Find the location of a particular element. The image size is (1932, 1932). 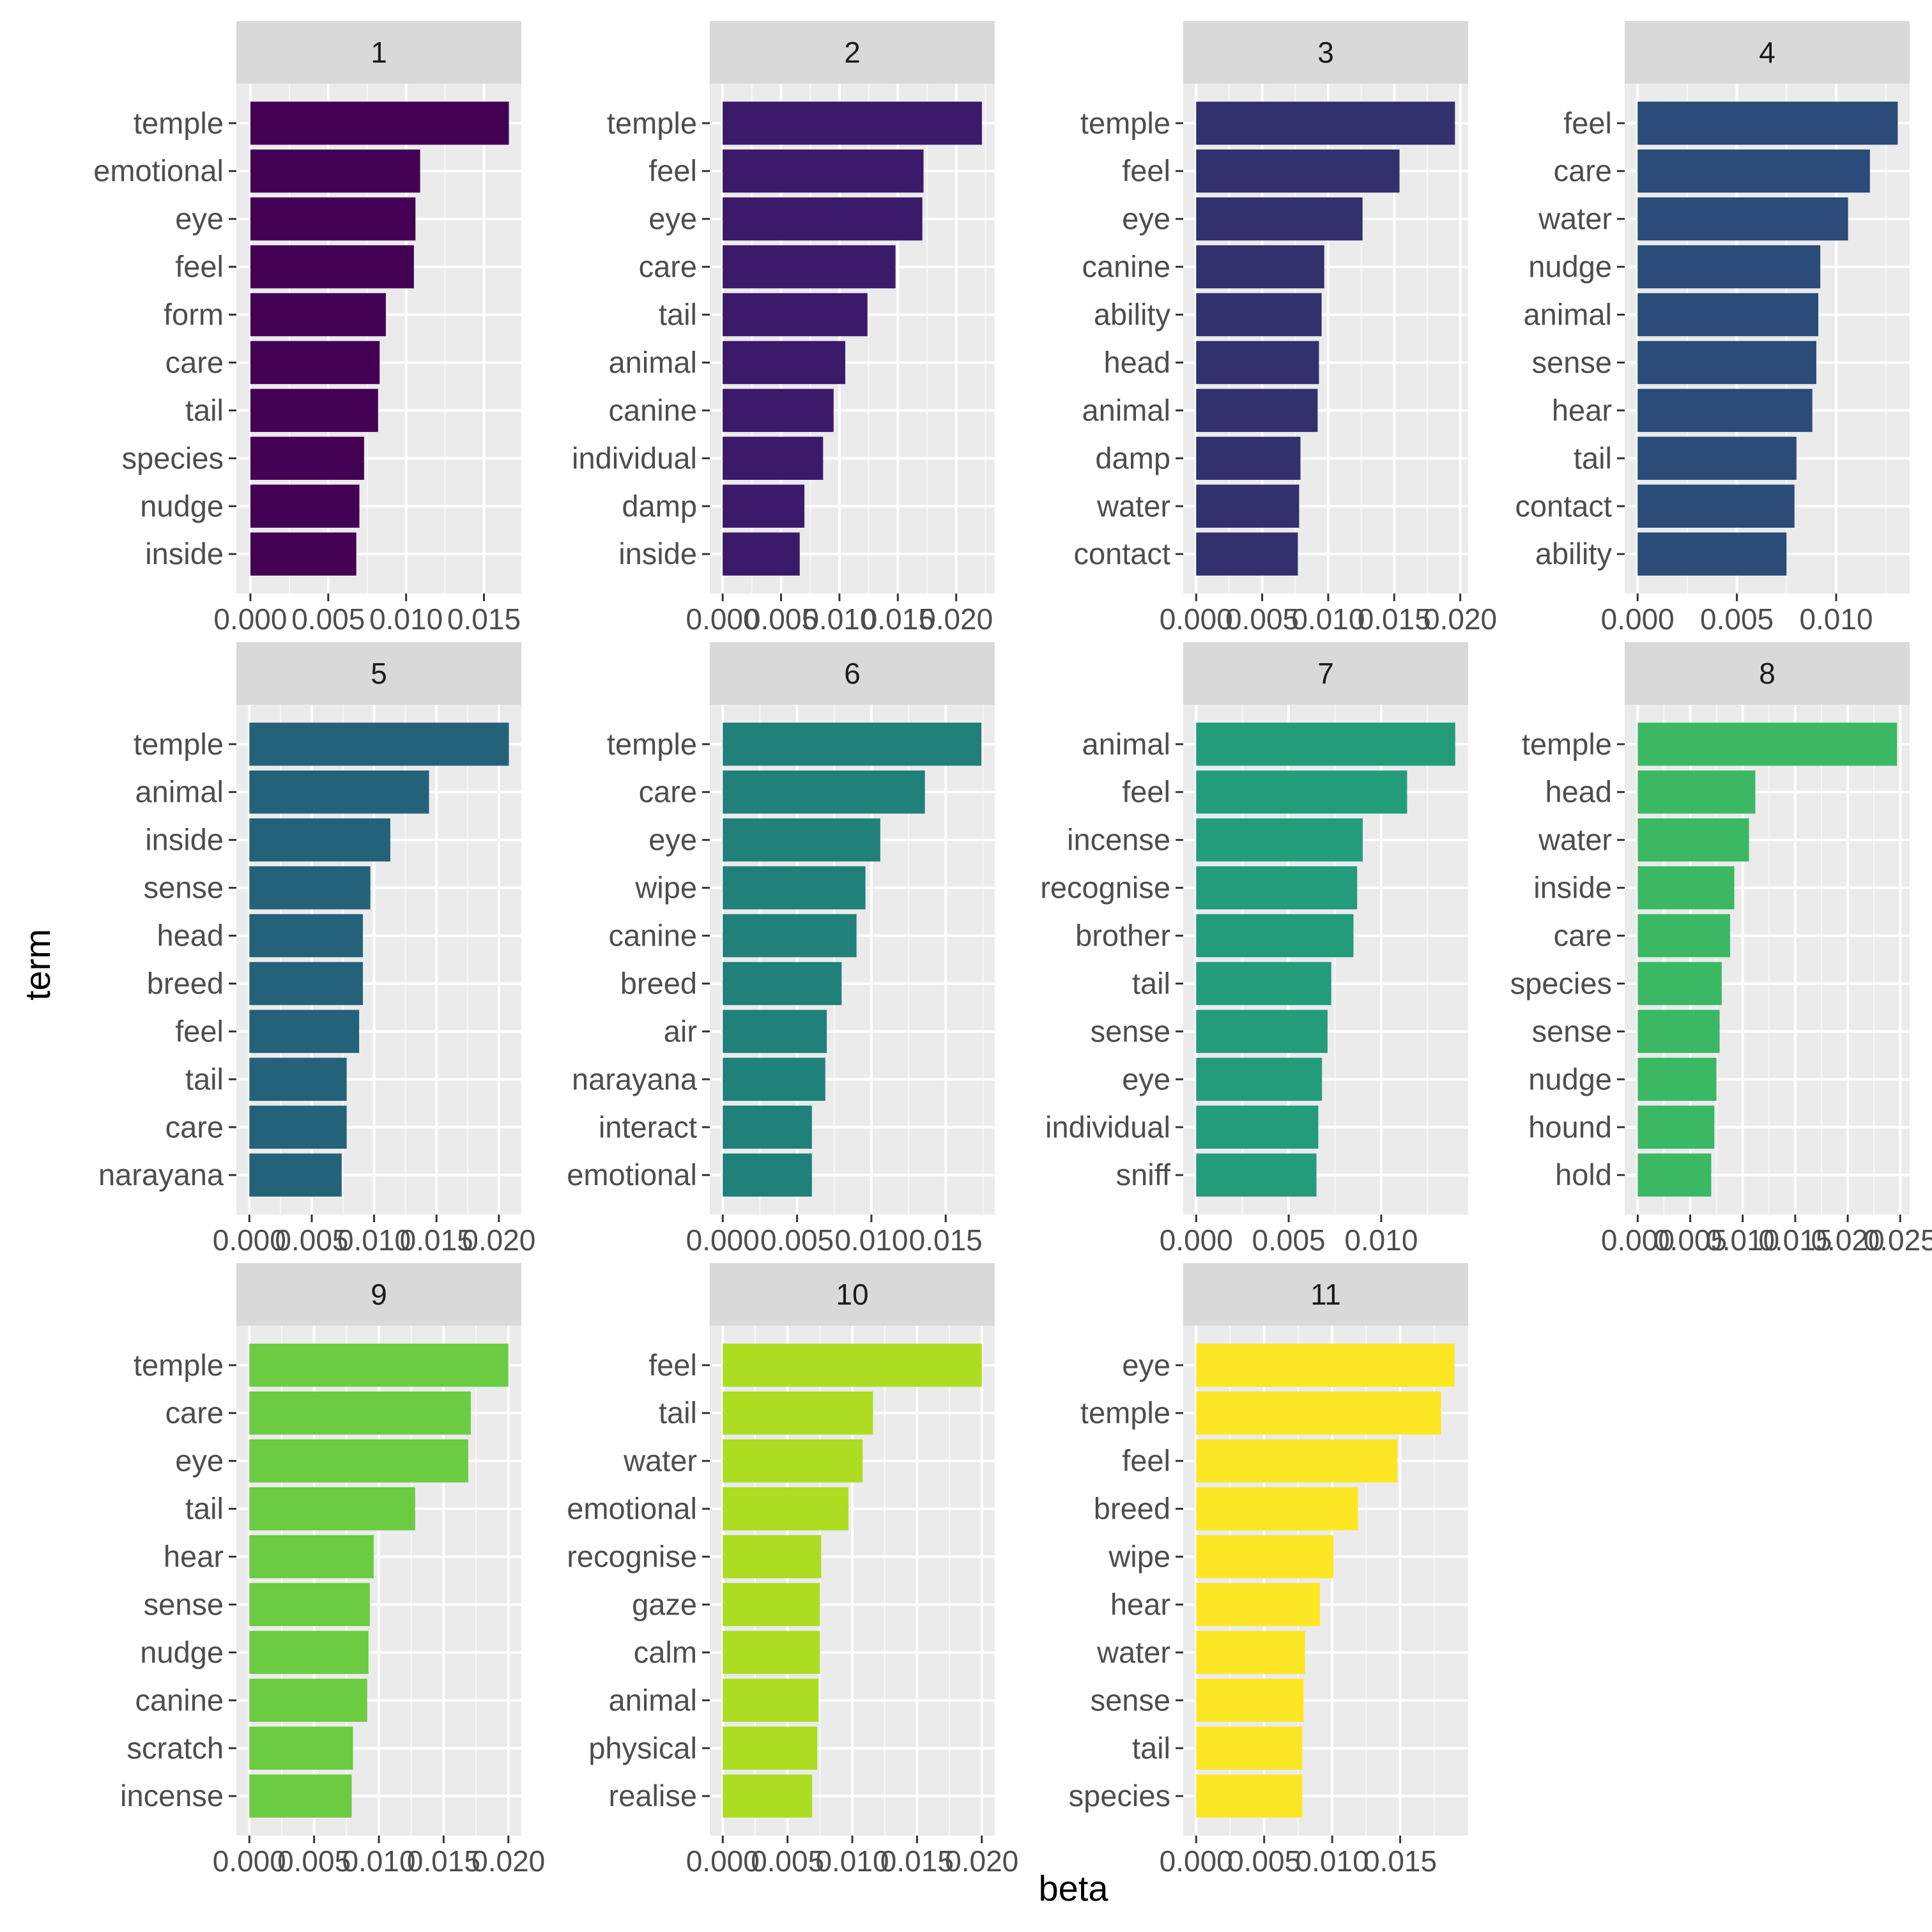

term-label: inside is located at coordinates (184, 554).